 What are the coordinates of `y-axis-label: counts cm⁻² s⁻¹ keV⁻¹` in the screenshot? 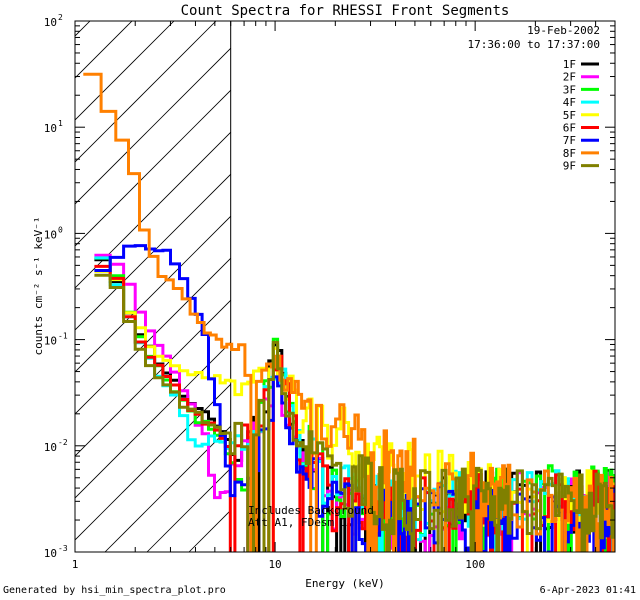 It's located at (38, 285).